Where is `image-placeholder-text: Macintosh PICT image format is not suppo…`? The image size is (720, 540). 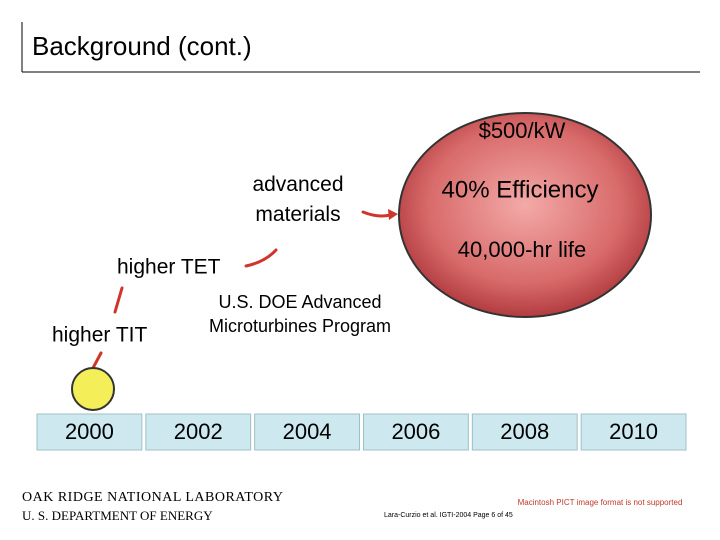
image-placeholder-text: Macintosh PICT image format is not suppo… is located at coordinates (600, 502).